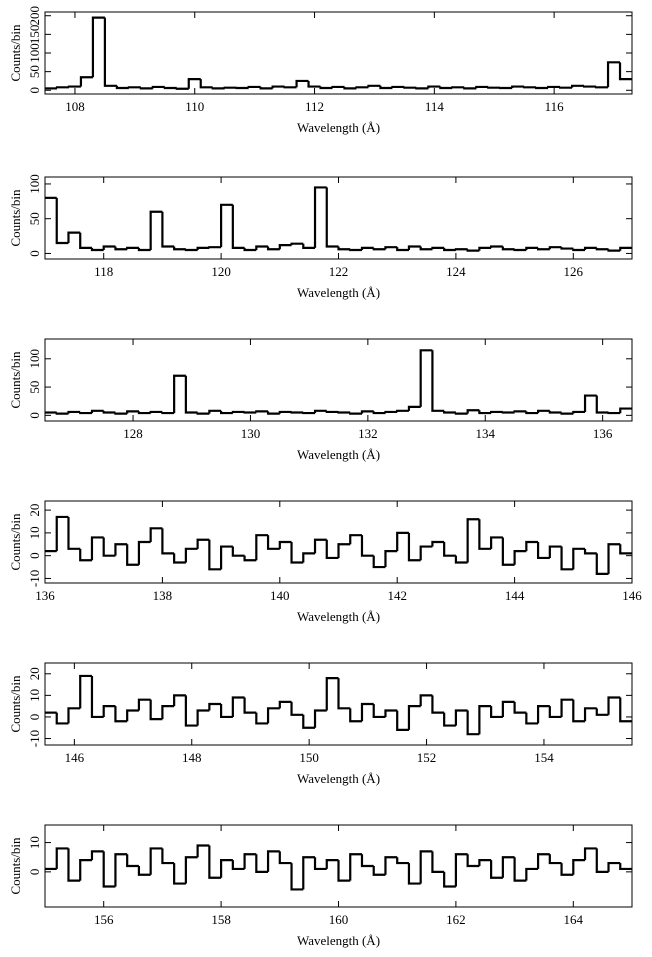 The height and width of the screenshot is (957, 652). What do you see at coordinates (251, 433) in the screenshot?
I see `x-tick-label: 130` at bounding box center [251, 433].